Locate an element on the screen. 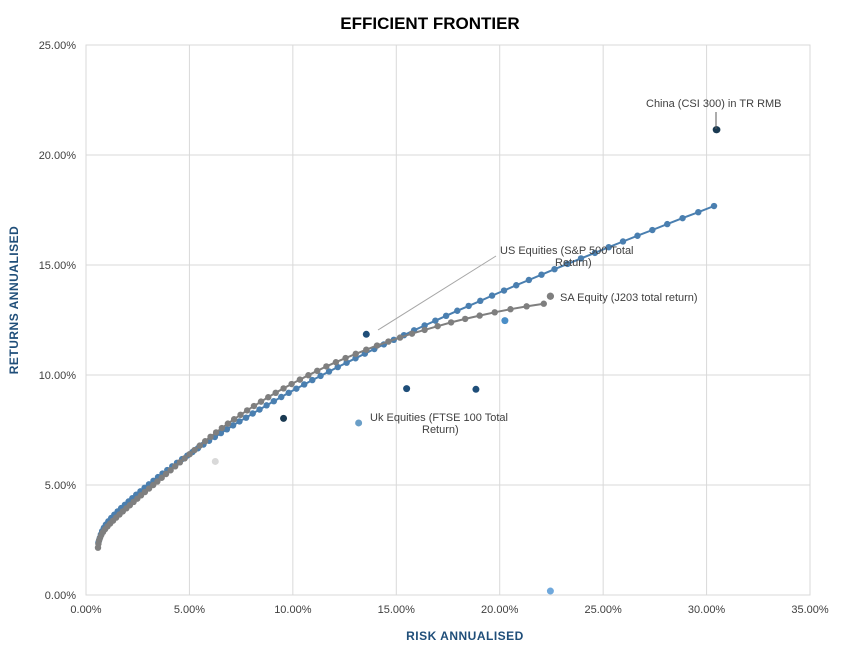 This screenshot has height=650, width=850. sa-equity-label: SA Equity (J203 total return) is located at coordinates (629, 298).